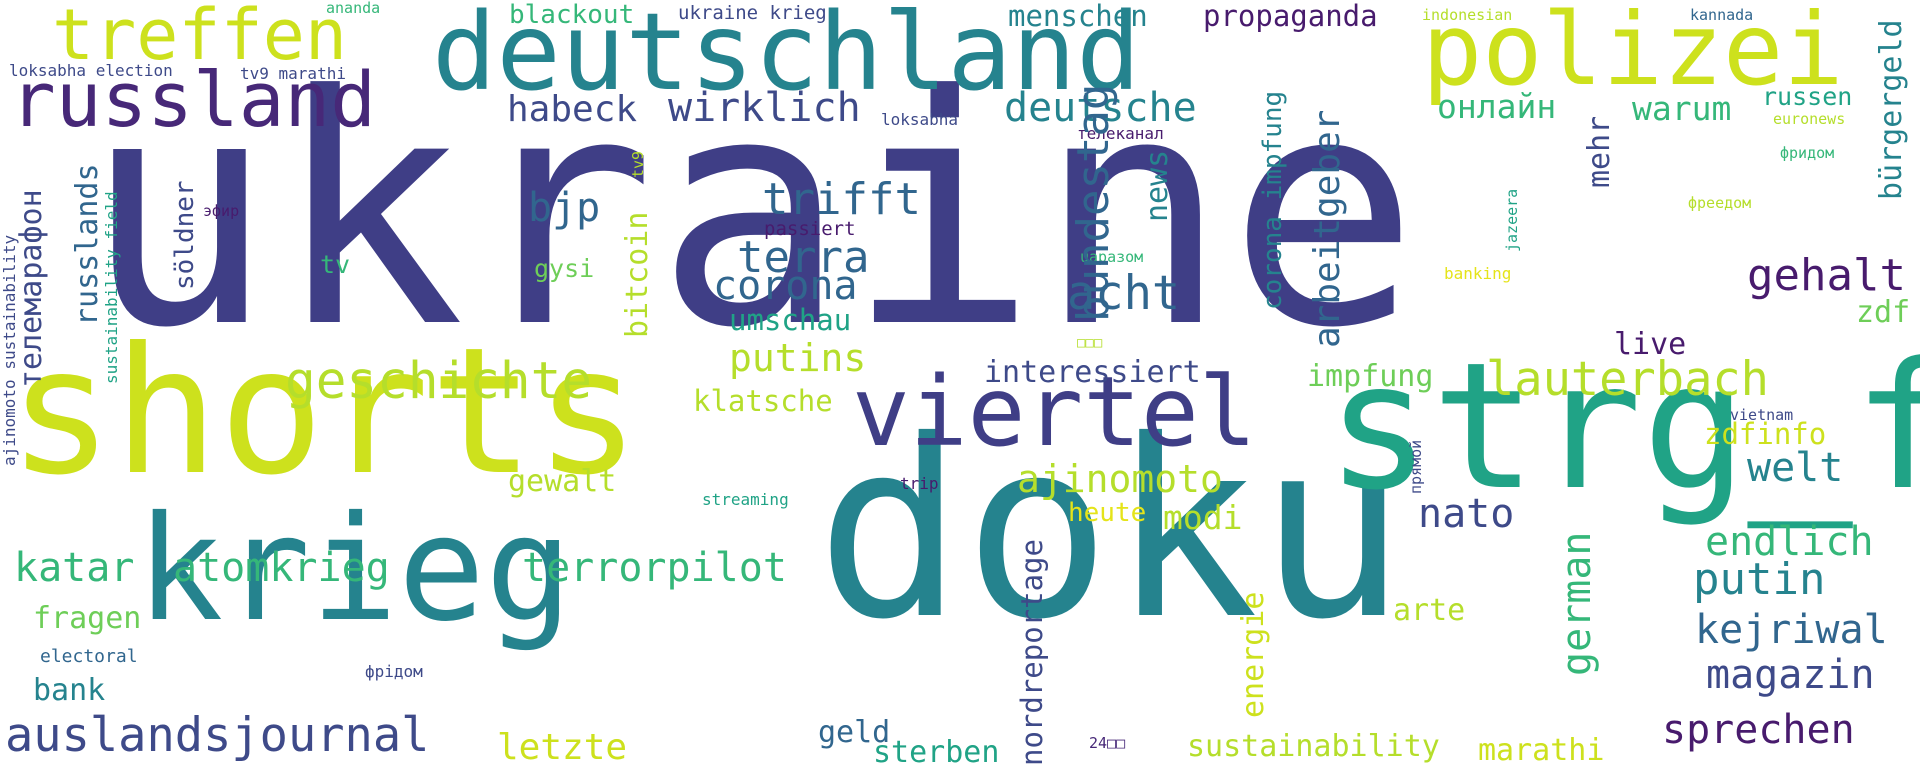 The image size is (1920, 768). What do you see at coordinates (1290, 16) in the screenshot?
I see `word-propaganda: propaganda` at bounding box center [1290, 16].